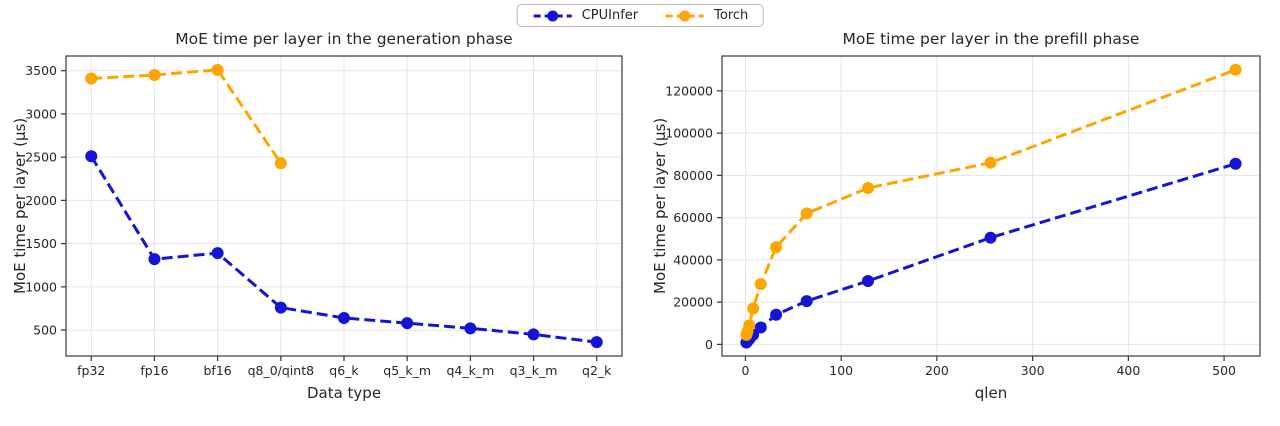  Describe the element at coordinates (610, 15) in the screenshot. I see `legend-label-cpuinfer: CPUInfer` at that location.